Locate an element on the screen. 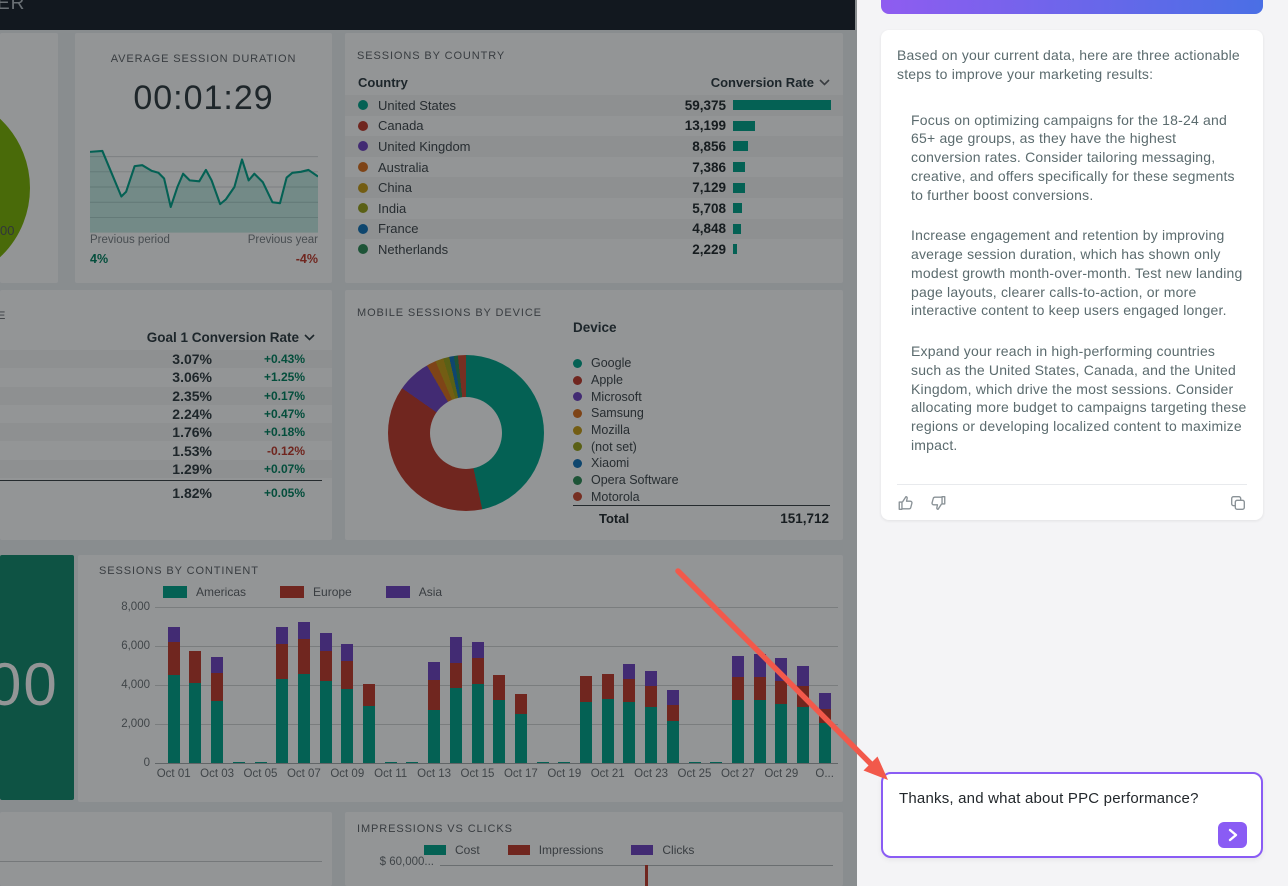 The height and width of the screenshot is (886, 1288). y-axis-tick: 2,000 is located at coordinates (135, 724).